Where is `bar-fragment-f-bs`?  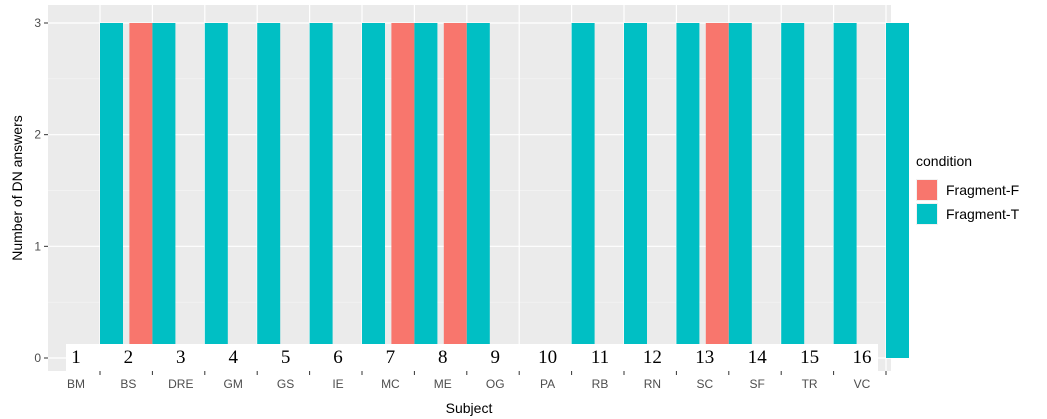
bar-fragment-f-bs is located at coordinates (141, 190).